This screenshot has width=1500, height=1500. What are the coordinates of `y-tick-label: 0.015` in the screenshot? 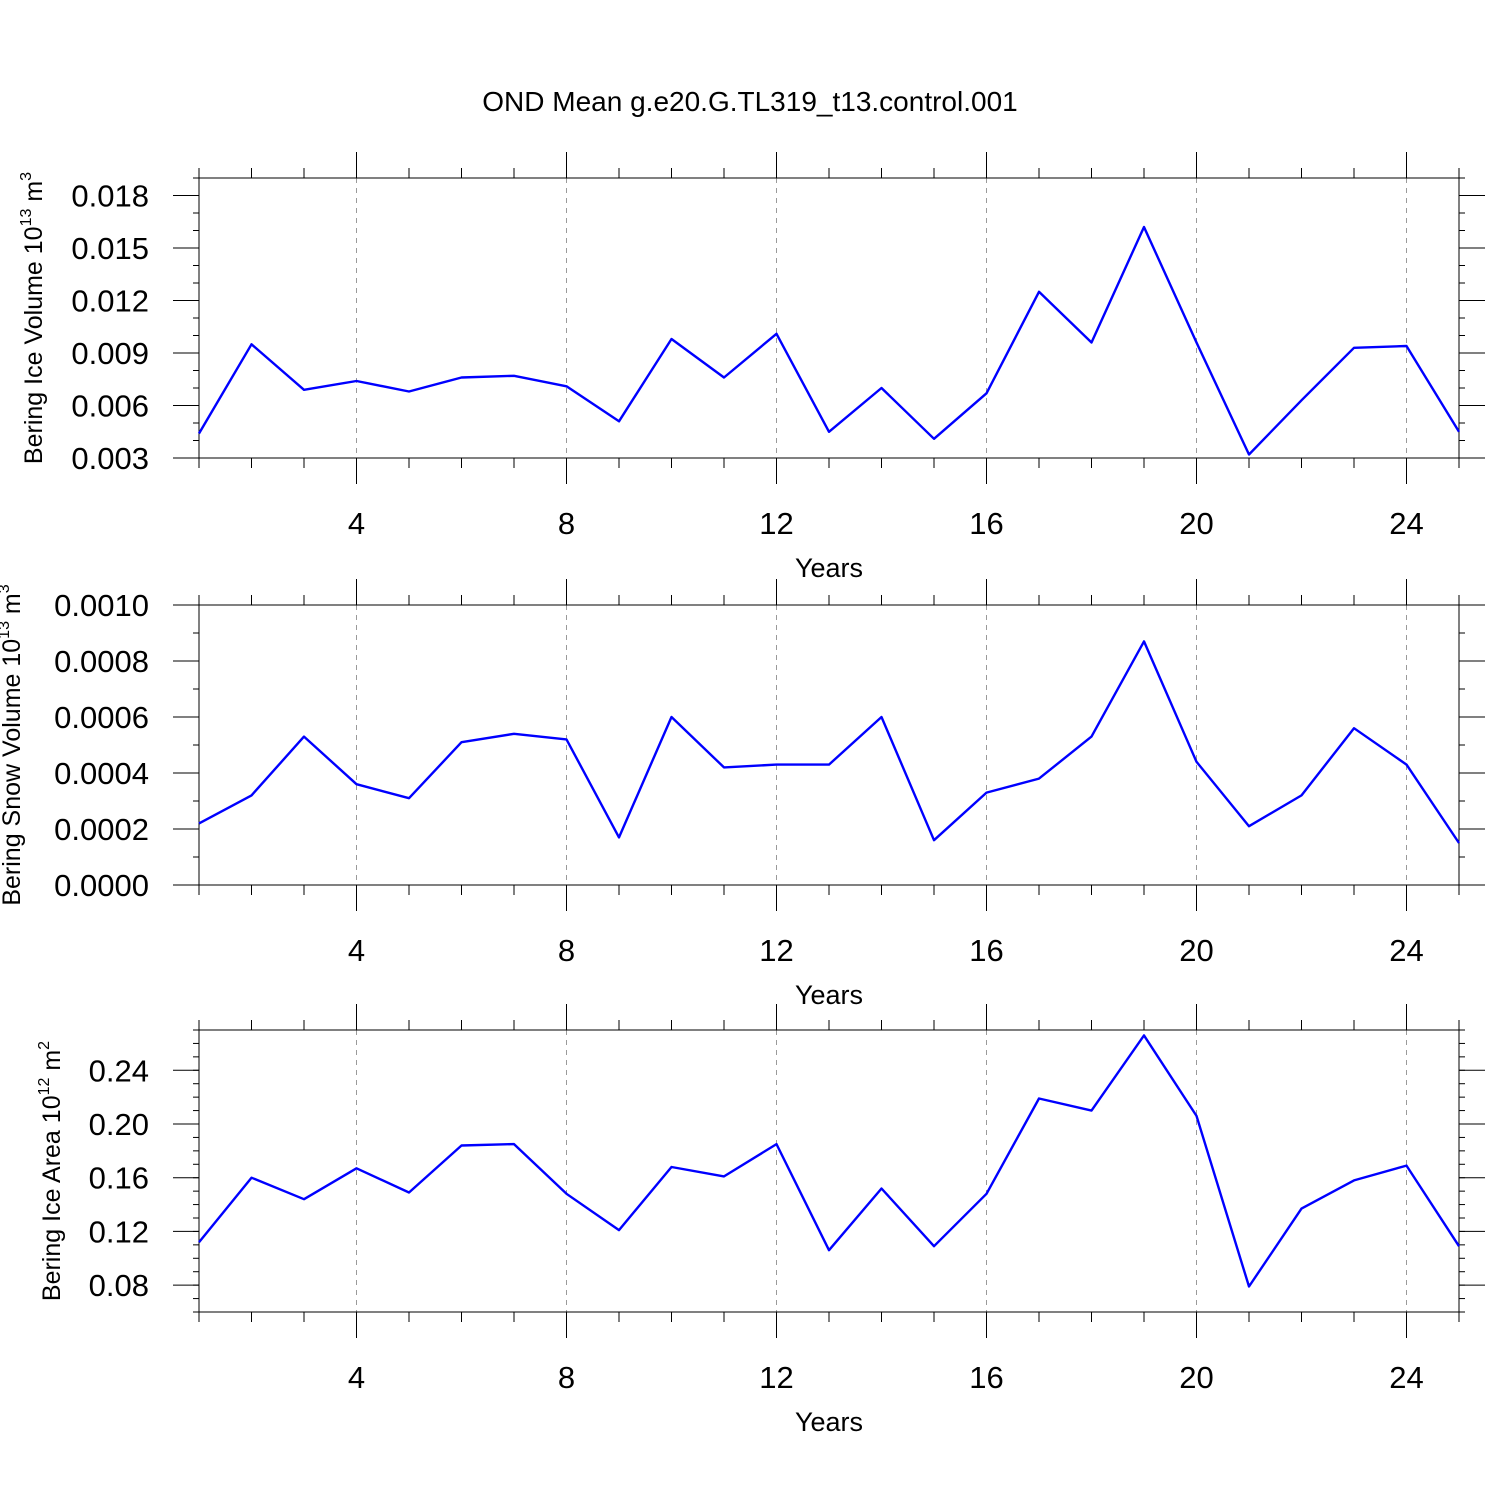 It's located at (110, 248).